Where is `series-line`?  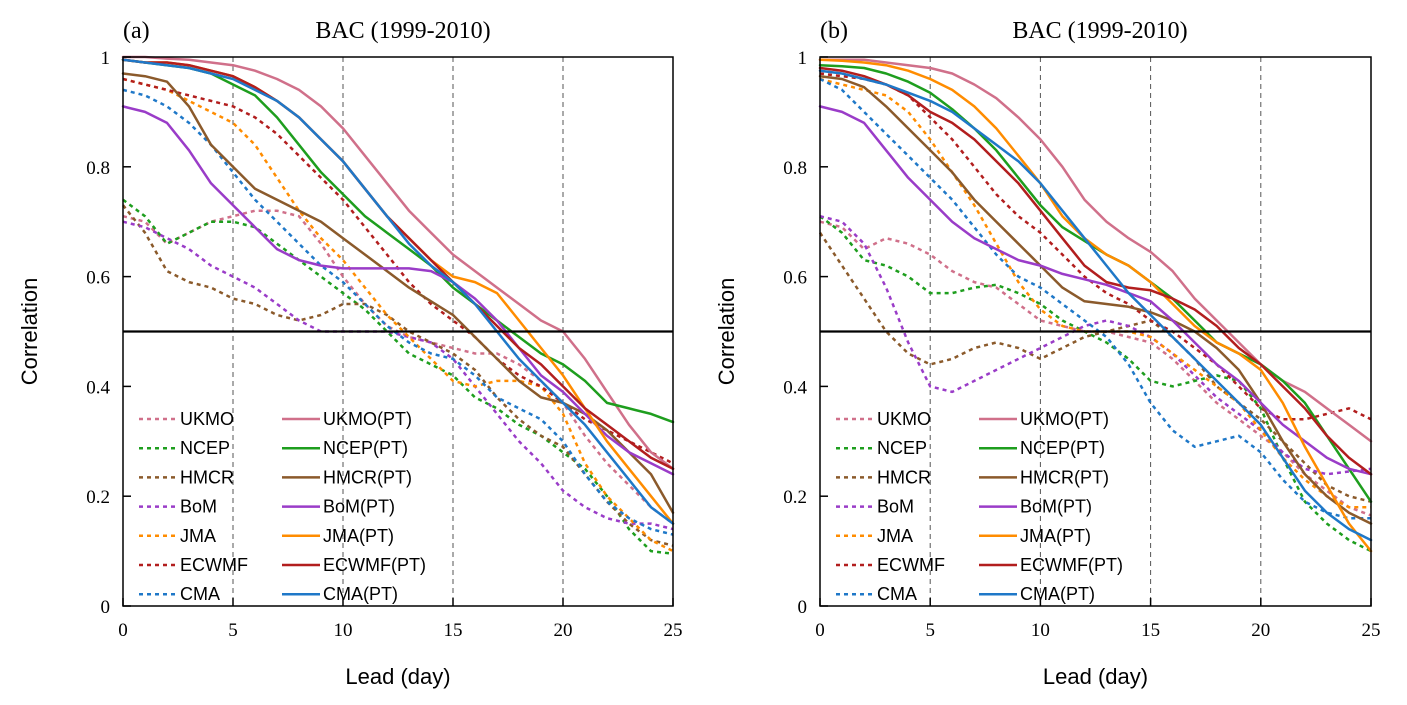 series-line is located at coordinates (1095, 345).